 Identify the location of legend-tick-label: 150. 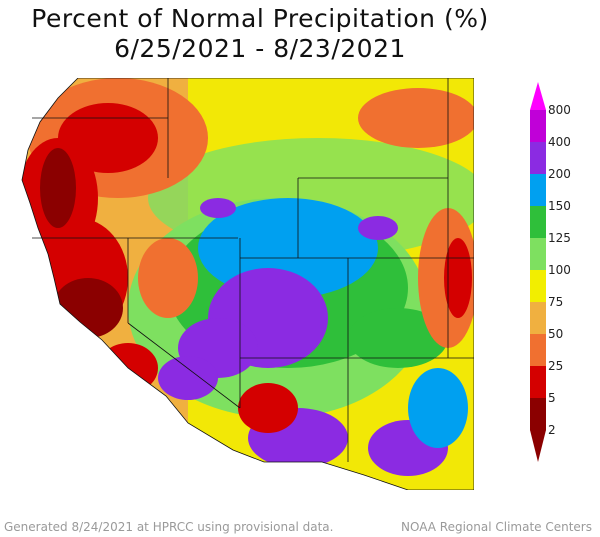
(559, 206).